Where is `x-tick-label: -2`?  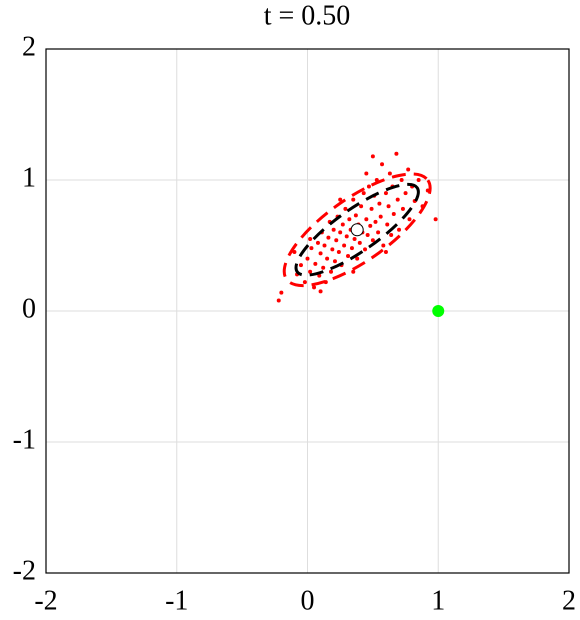
x-tick-label: -2 is located at coordinates (45, 600).